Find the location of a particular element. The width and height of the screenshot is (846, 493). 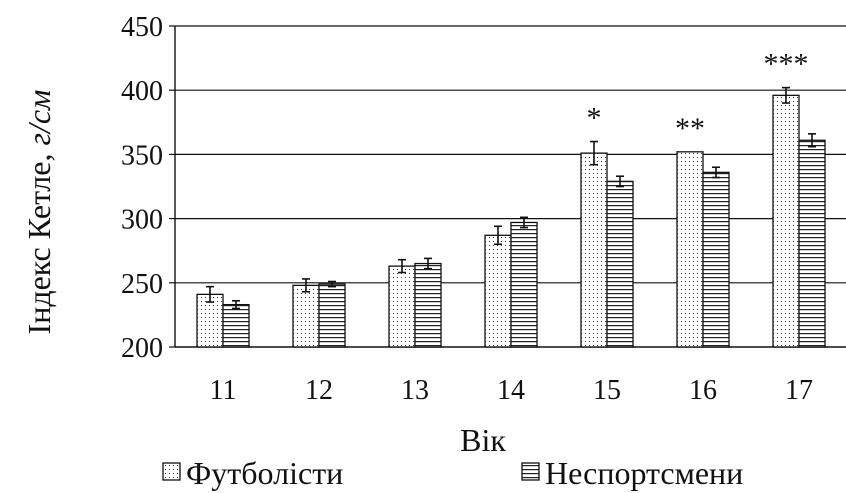

x-tick-label: 15 is located at coordinates (607, 390).